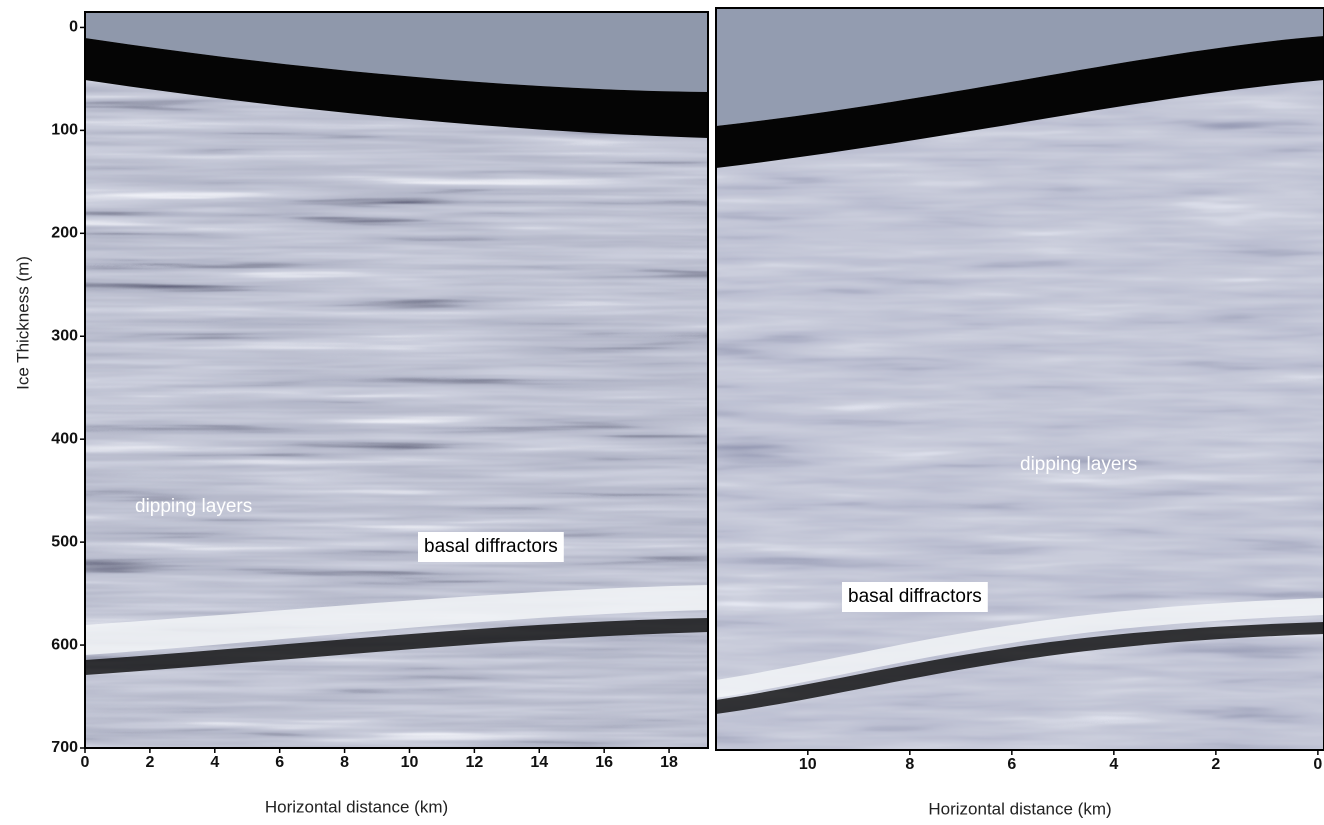  I want to click on y-axis-label: Ice Thickness (m), so click(22, 323).